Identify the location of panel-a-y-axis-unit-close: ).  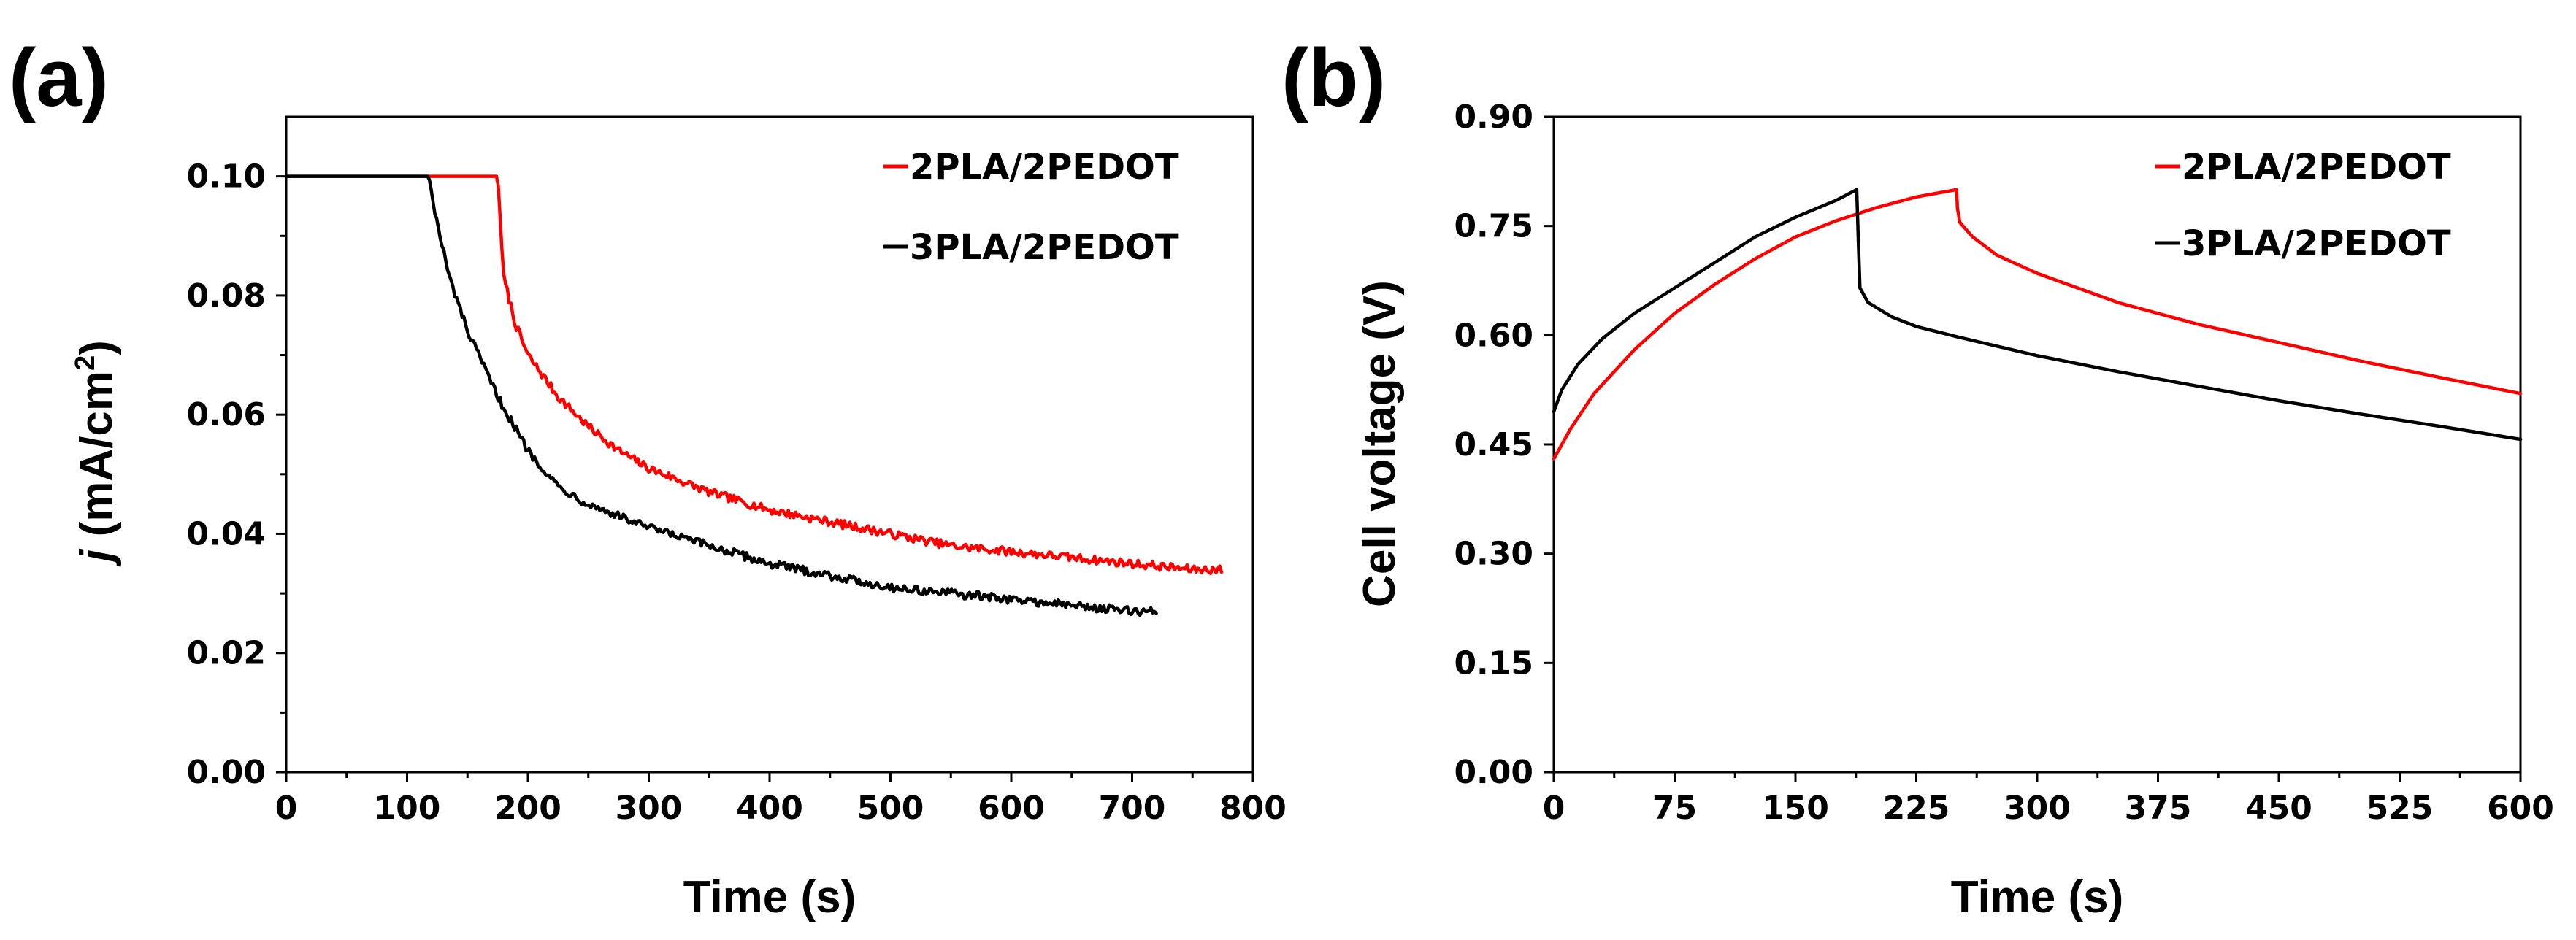
(97, 347).